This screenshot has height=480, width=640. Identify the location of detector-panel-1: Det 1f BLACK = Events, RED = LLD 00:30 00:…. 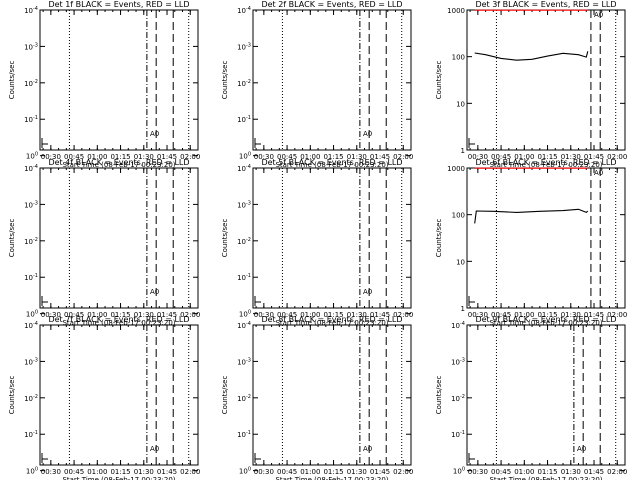
(104, 84).